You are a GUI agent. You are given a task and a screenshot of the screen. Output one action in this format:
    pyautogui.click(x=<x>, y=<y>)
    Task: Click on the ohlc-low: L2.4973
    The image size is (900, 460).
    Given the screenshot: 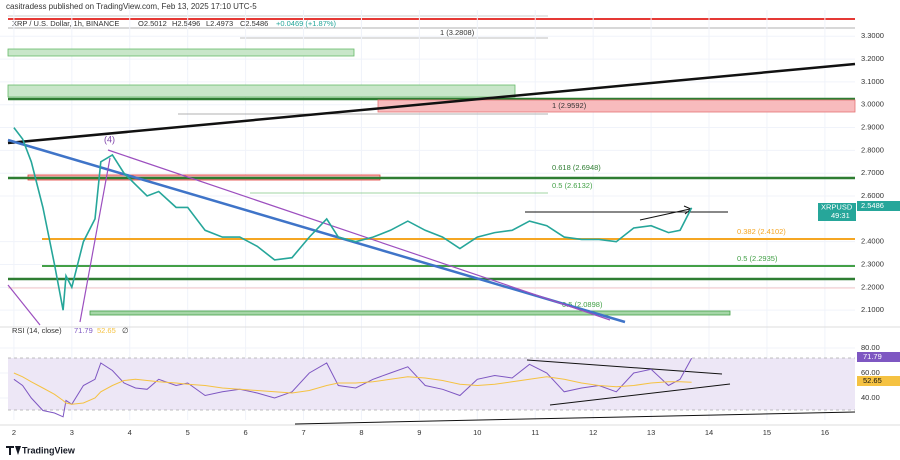 What is the action you would take?
    pyautogui.click(x=219, y=23)
    